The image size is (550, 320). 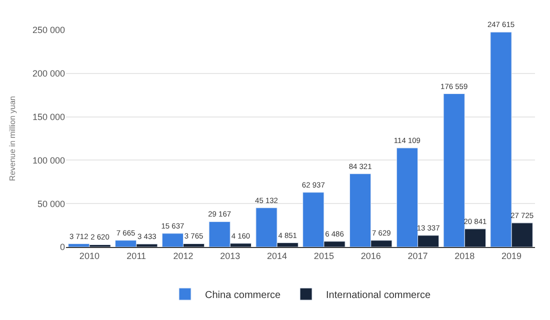 What do you see at coordinates (418, 255) in the screenshot?
I see `x-tick-label: 2017` at bounding box center [418, 255].